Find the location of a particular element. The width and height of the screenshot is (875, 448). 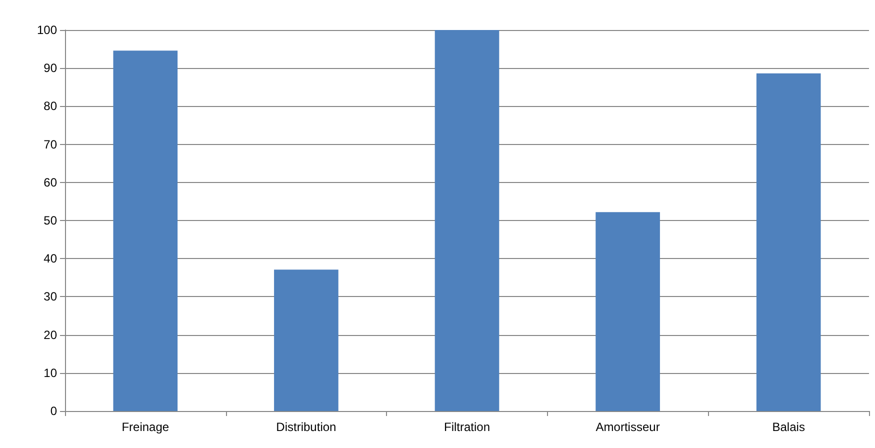

y-tick-label: 70 is located at coordinates (51, 144).